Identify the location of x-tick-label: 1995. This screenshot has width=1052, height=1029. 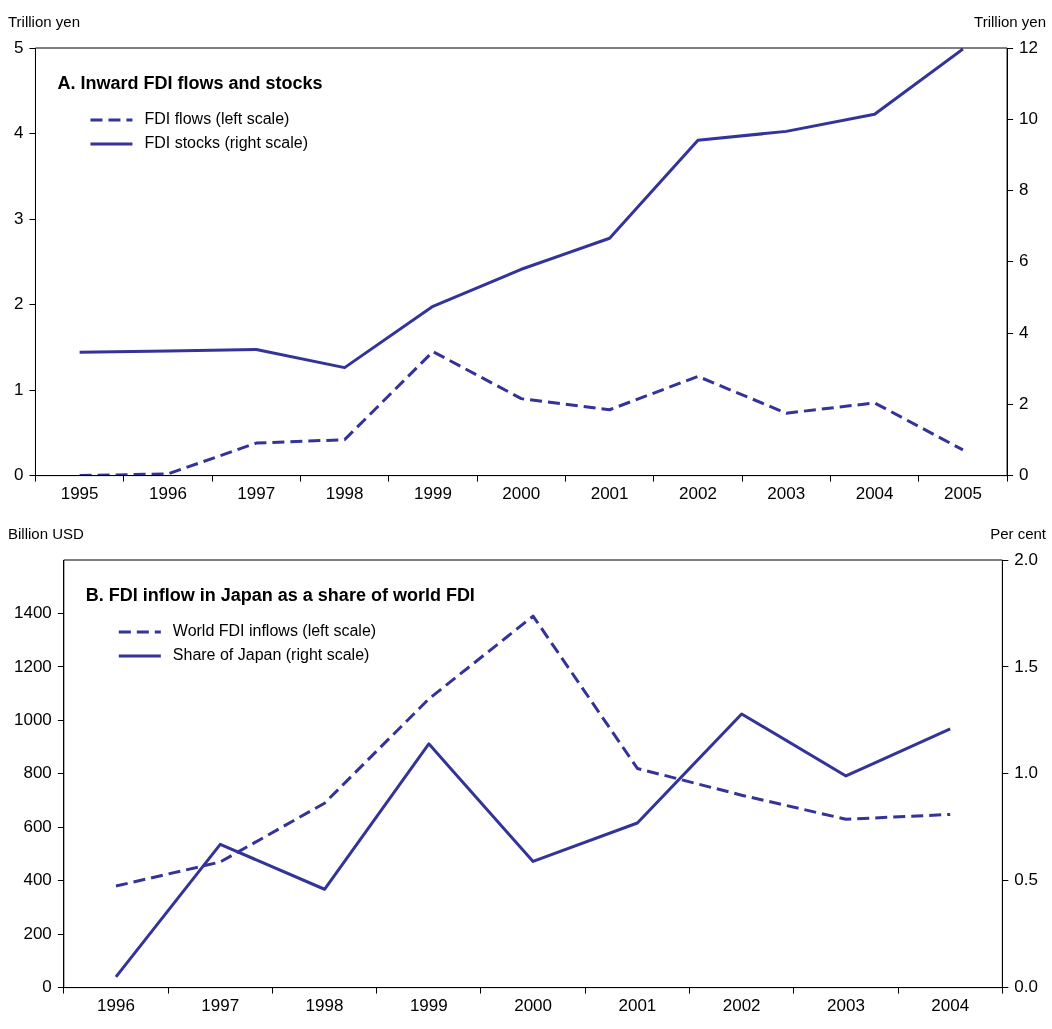
(79, 494).